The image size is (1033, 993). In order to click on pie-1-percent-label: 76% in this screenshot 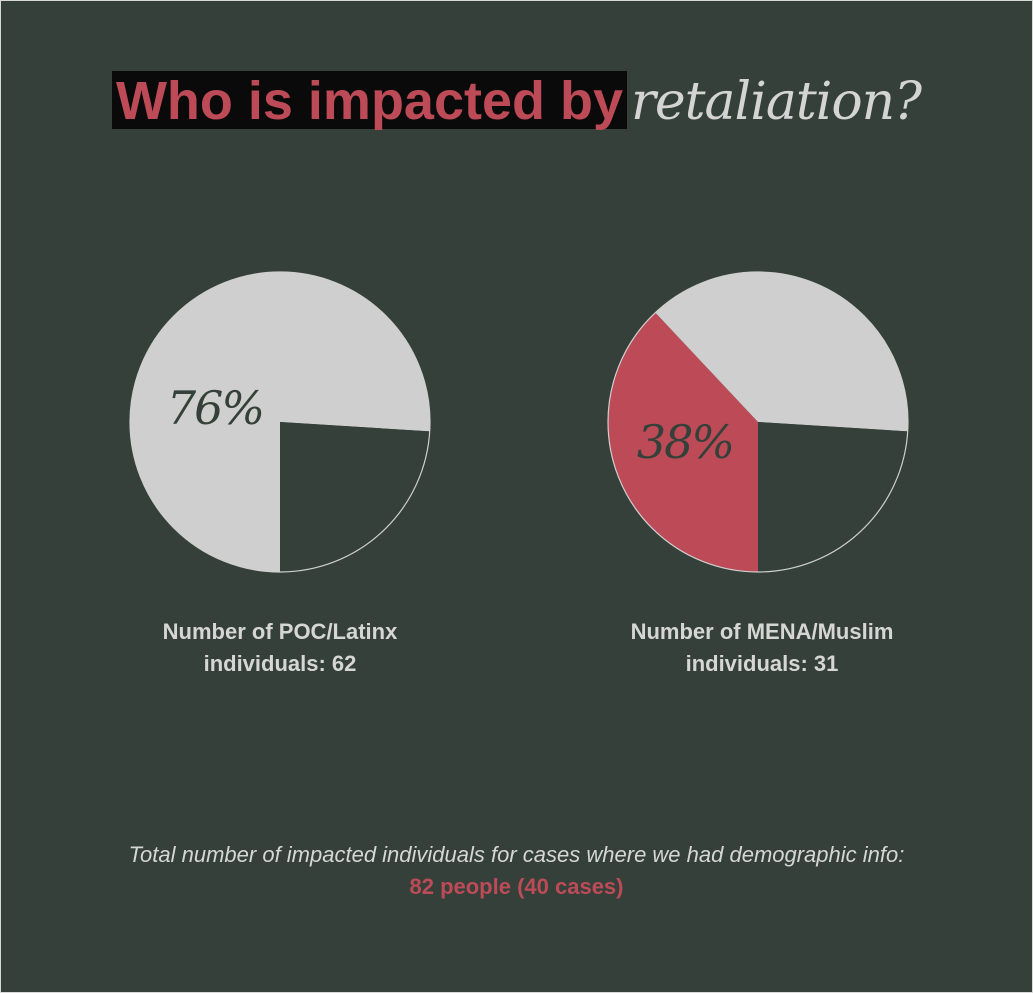, I will do `click(215, 408)`.